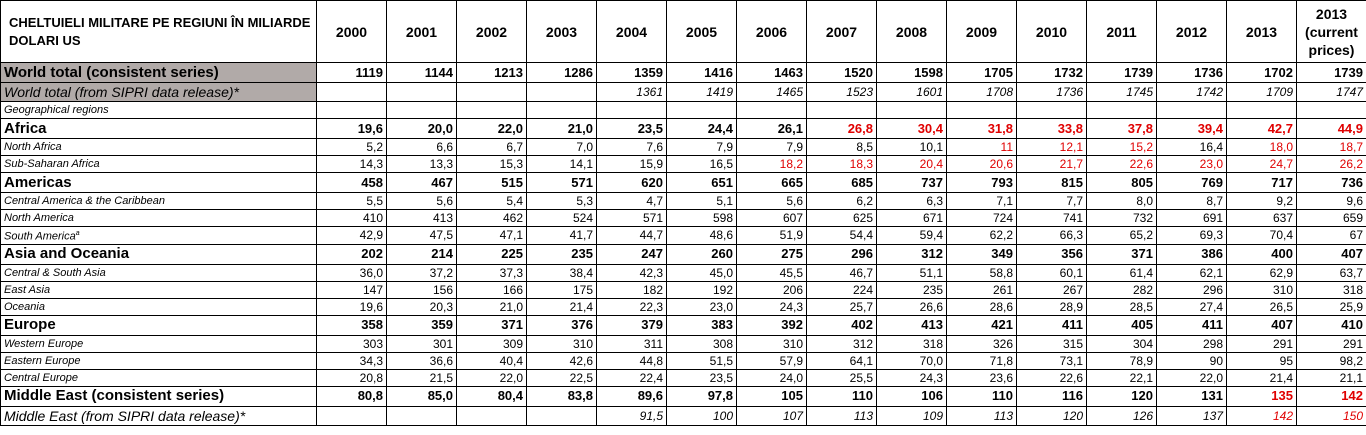 The height and width of the screenshot is (435, 1366). What do you see at coordinates (561, 164) in the screenshot?
I see `table-cell: 14,1` at bounding box center [561, 164].